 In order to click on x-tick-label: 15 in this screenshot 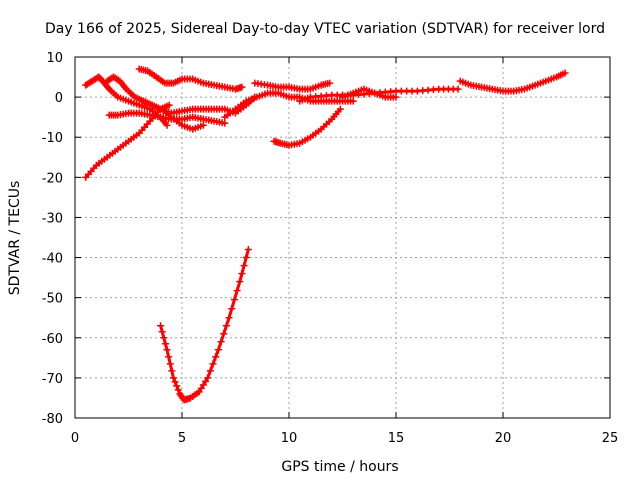, I will do `click(396, 438)`.